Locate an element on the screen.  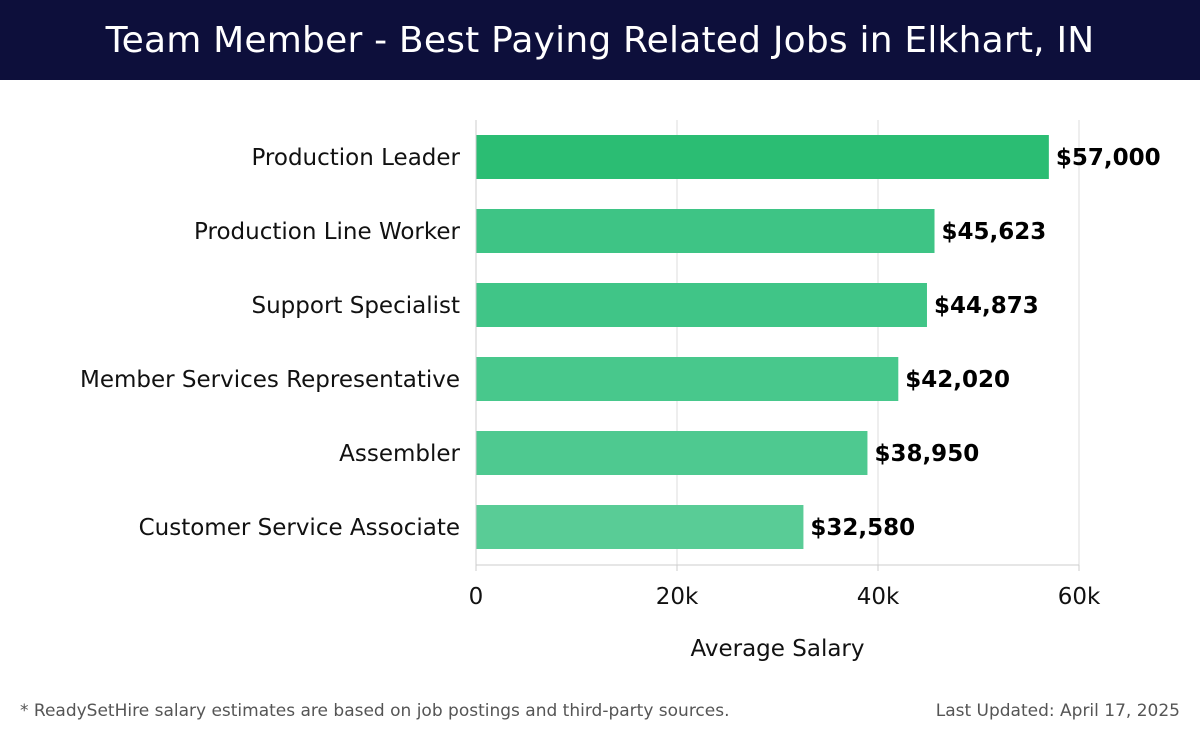
category-label: Production Line Worker is located at coordinates (327, 232).